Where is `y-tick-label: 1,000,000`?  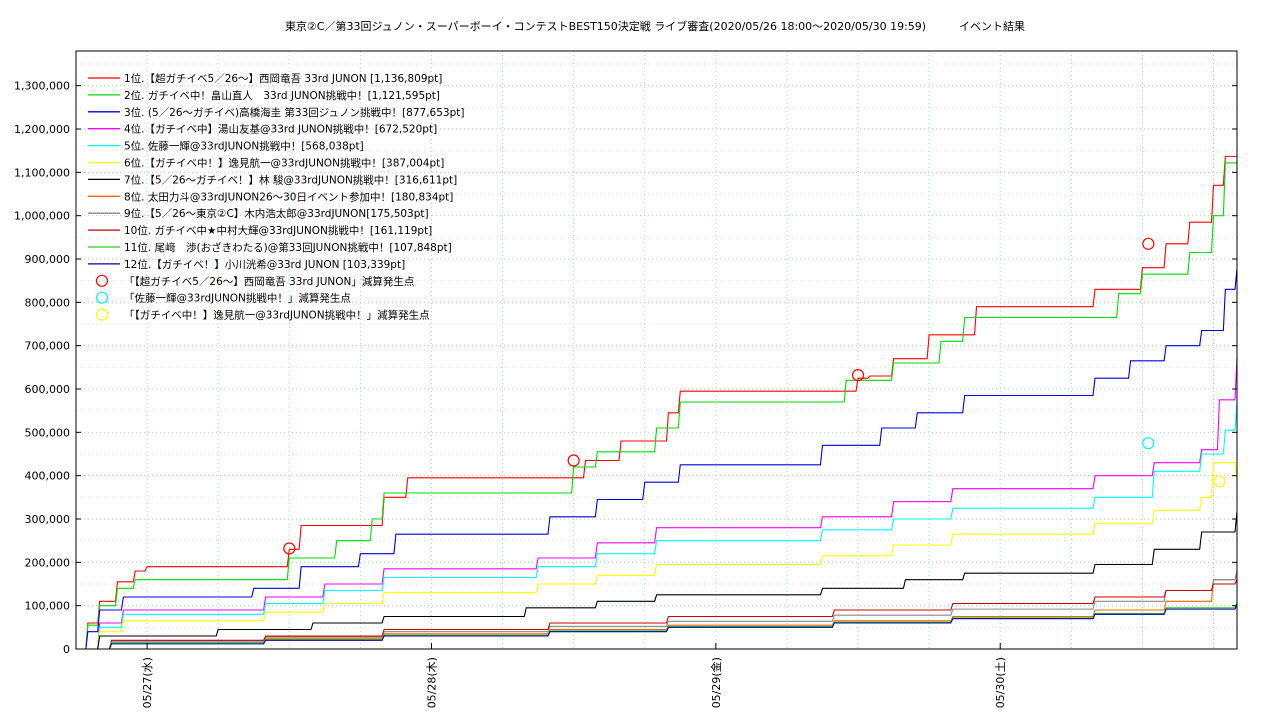
y-tick-label: 1,000,000 is located at coordinates (42, 216).